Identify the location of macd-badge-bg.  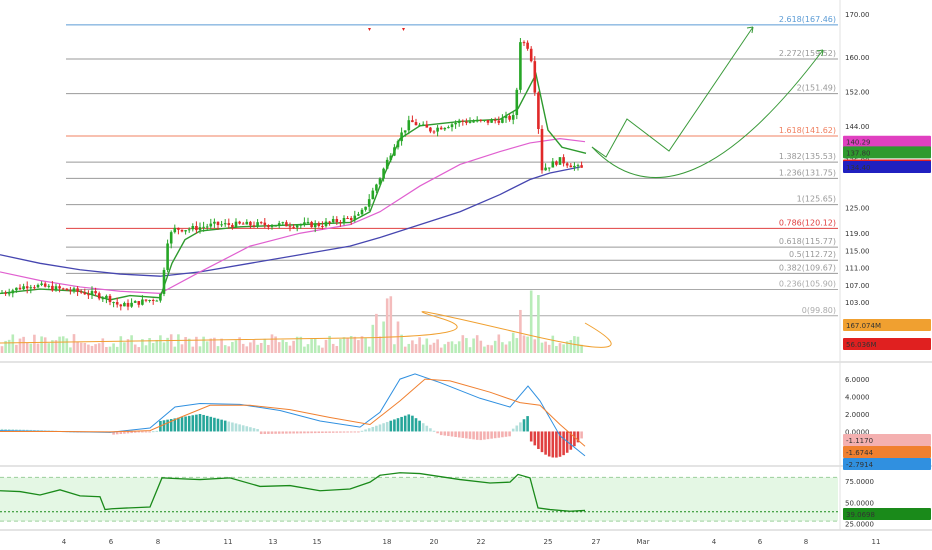
(887, 452).